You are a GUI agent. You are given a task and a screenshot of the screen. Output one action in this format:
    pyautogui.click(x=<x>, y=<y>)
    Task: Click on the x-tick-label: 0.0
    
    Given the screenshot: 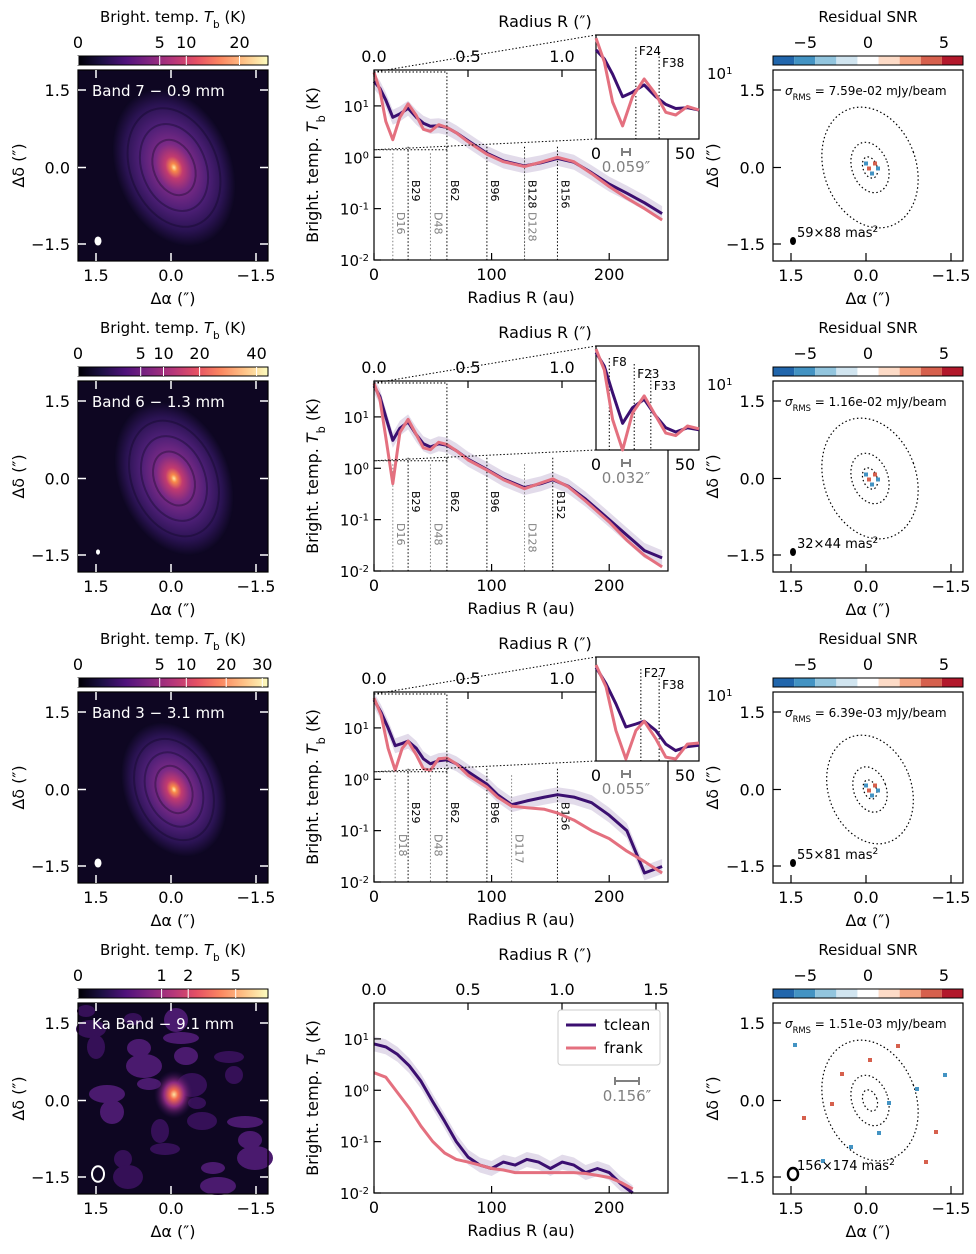 What is the action you would take?
    pyautogui.click(x=170, y=1208)
    